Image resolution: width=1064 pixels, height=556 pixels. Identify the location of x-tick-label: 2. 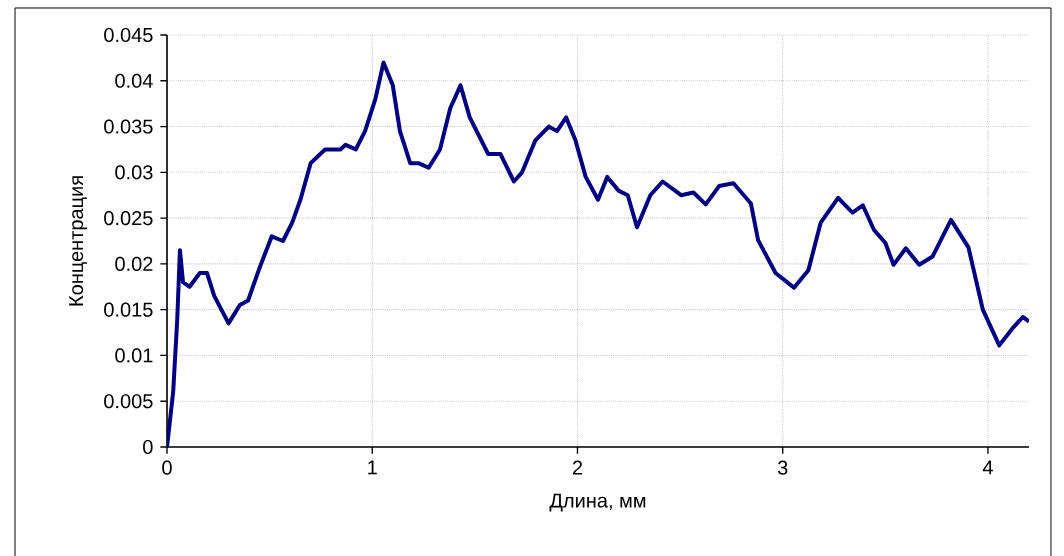
(577, 467).